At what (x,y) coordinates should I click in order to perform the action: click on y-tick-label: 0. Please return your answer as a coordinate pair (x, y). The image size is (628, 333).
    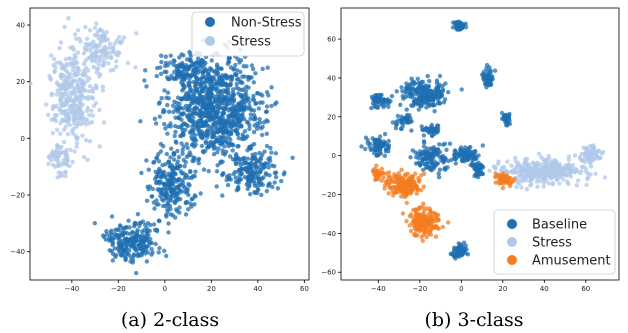
    Looking at the image, I should click on (334, 156).